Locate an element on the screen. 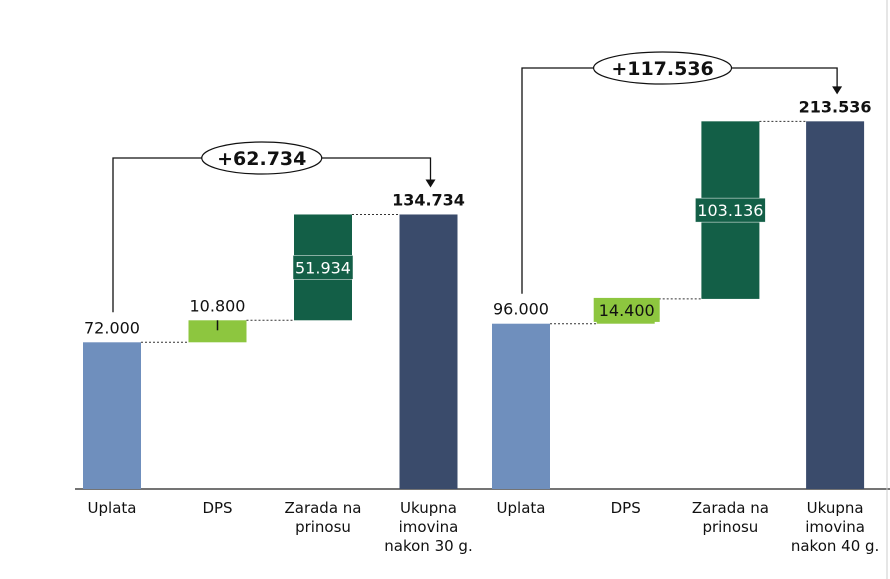  value-label: 14.400 is located at coordinates (627, 310).